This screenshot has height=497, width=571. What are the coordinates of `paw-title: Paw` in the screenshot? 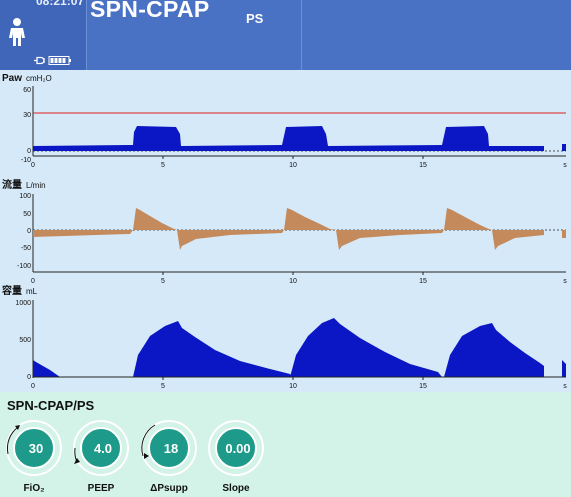 It's located at (12, 78).